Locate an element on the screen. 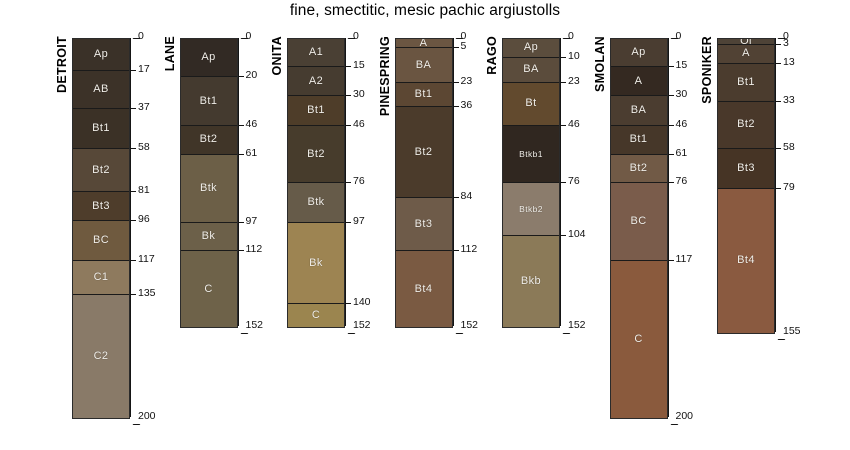 The width and height of the screenshot is (850, 450). horizon-bt: Bt is located at coordinates (531, 104).